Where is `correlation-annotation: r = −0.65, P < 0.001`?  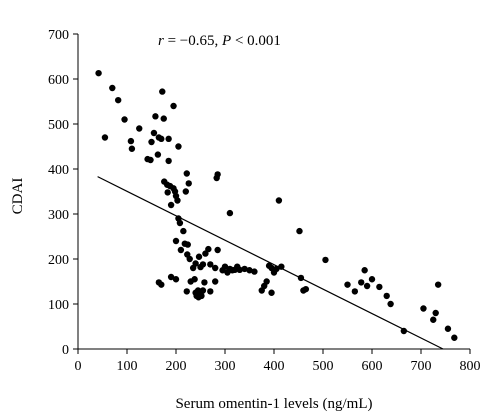 correlation-annotation: r = −0.65, P < 0.001 is located at coordinates (219, 41).